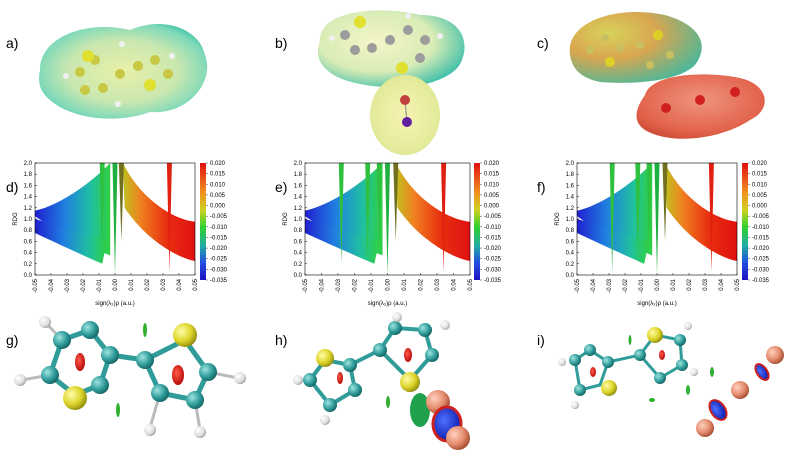 This screenshot has height=458, width=789. Describe the element at coordinates (570, 254) in the screenshot. I see `y-tick-label: 0.4` at that location.